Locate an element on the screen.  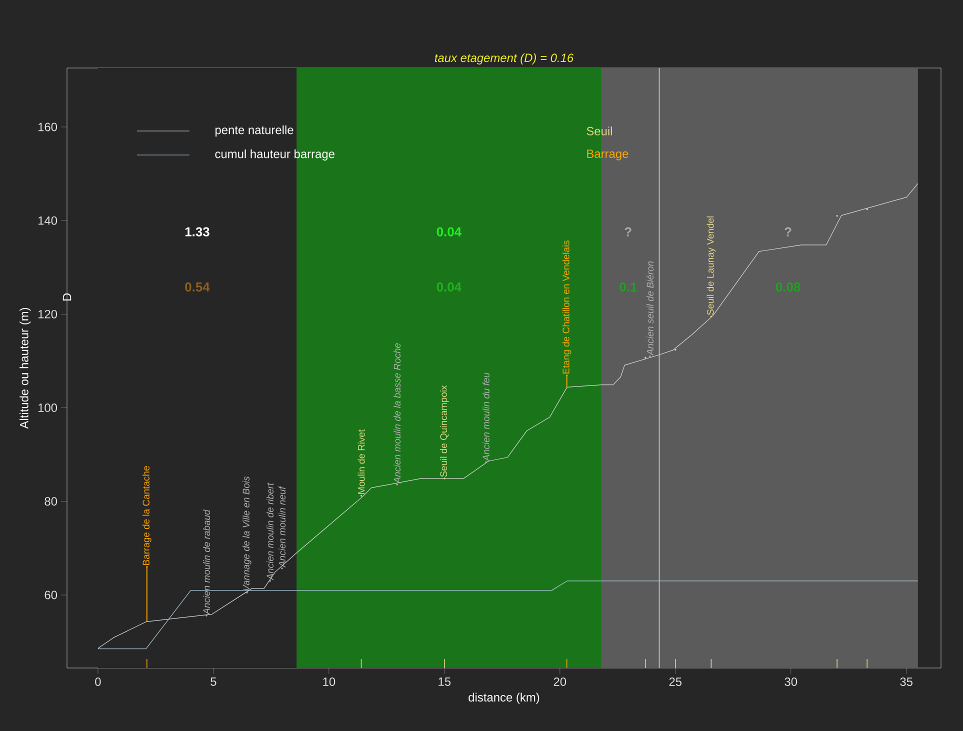
x-tick-label: 20 is located at coordinates (560, 682).